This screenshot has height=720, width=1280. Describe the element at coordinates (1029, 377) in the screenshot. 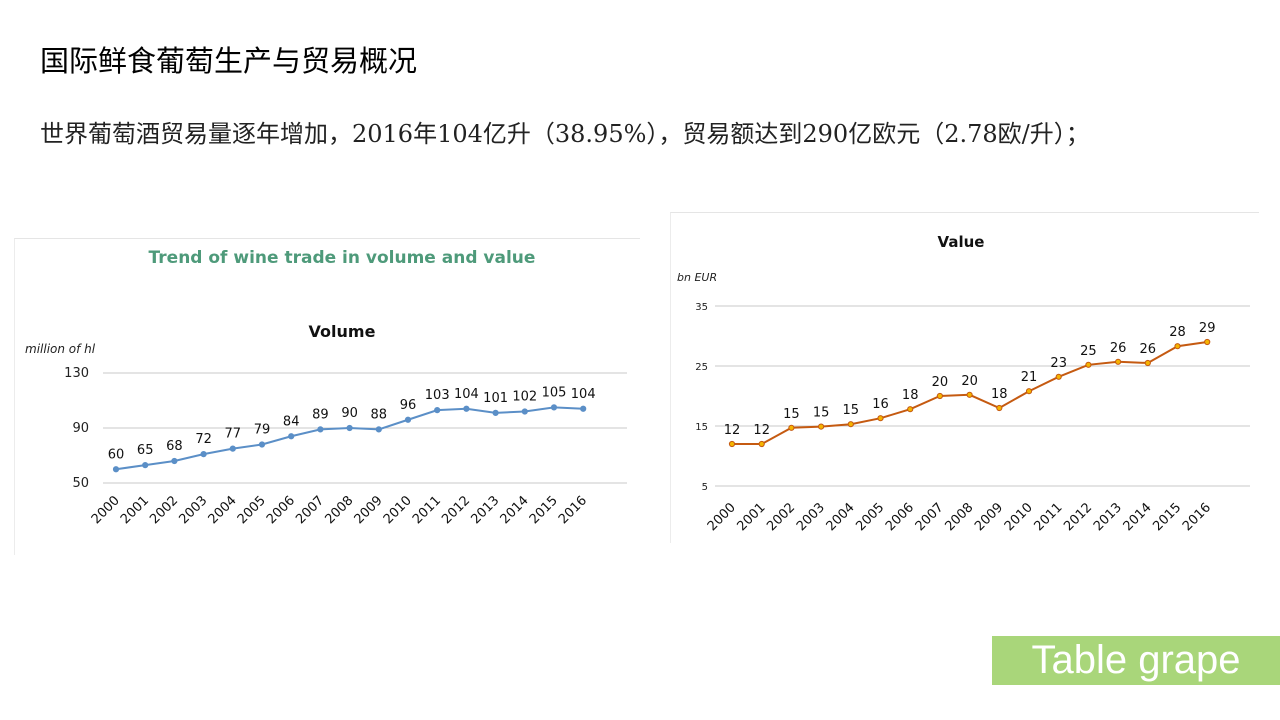

I see `data-label: 21` at that location.